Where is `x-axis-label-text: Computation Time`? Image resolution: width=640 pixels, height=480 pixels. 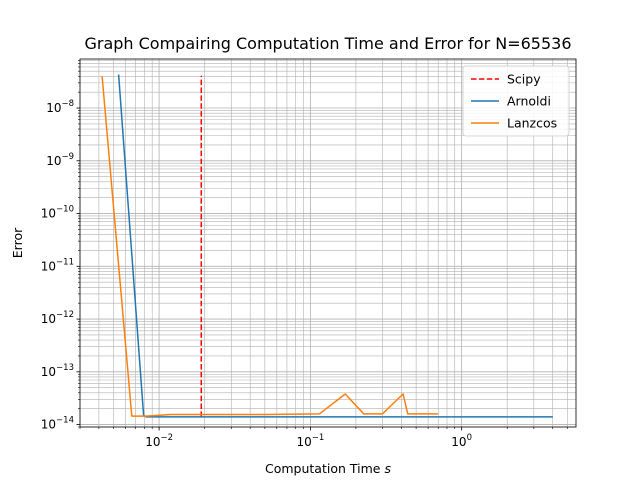
x-axis-label-text: Computation Time is located at coordinates (323, 468).